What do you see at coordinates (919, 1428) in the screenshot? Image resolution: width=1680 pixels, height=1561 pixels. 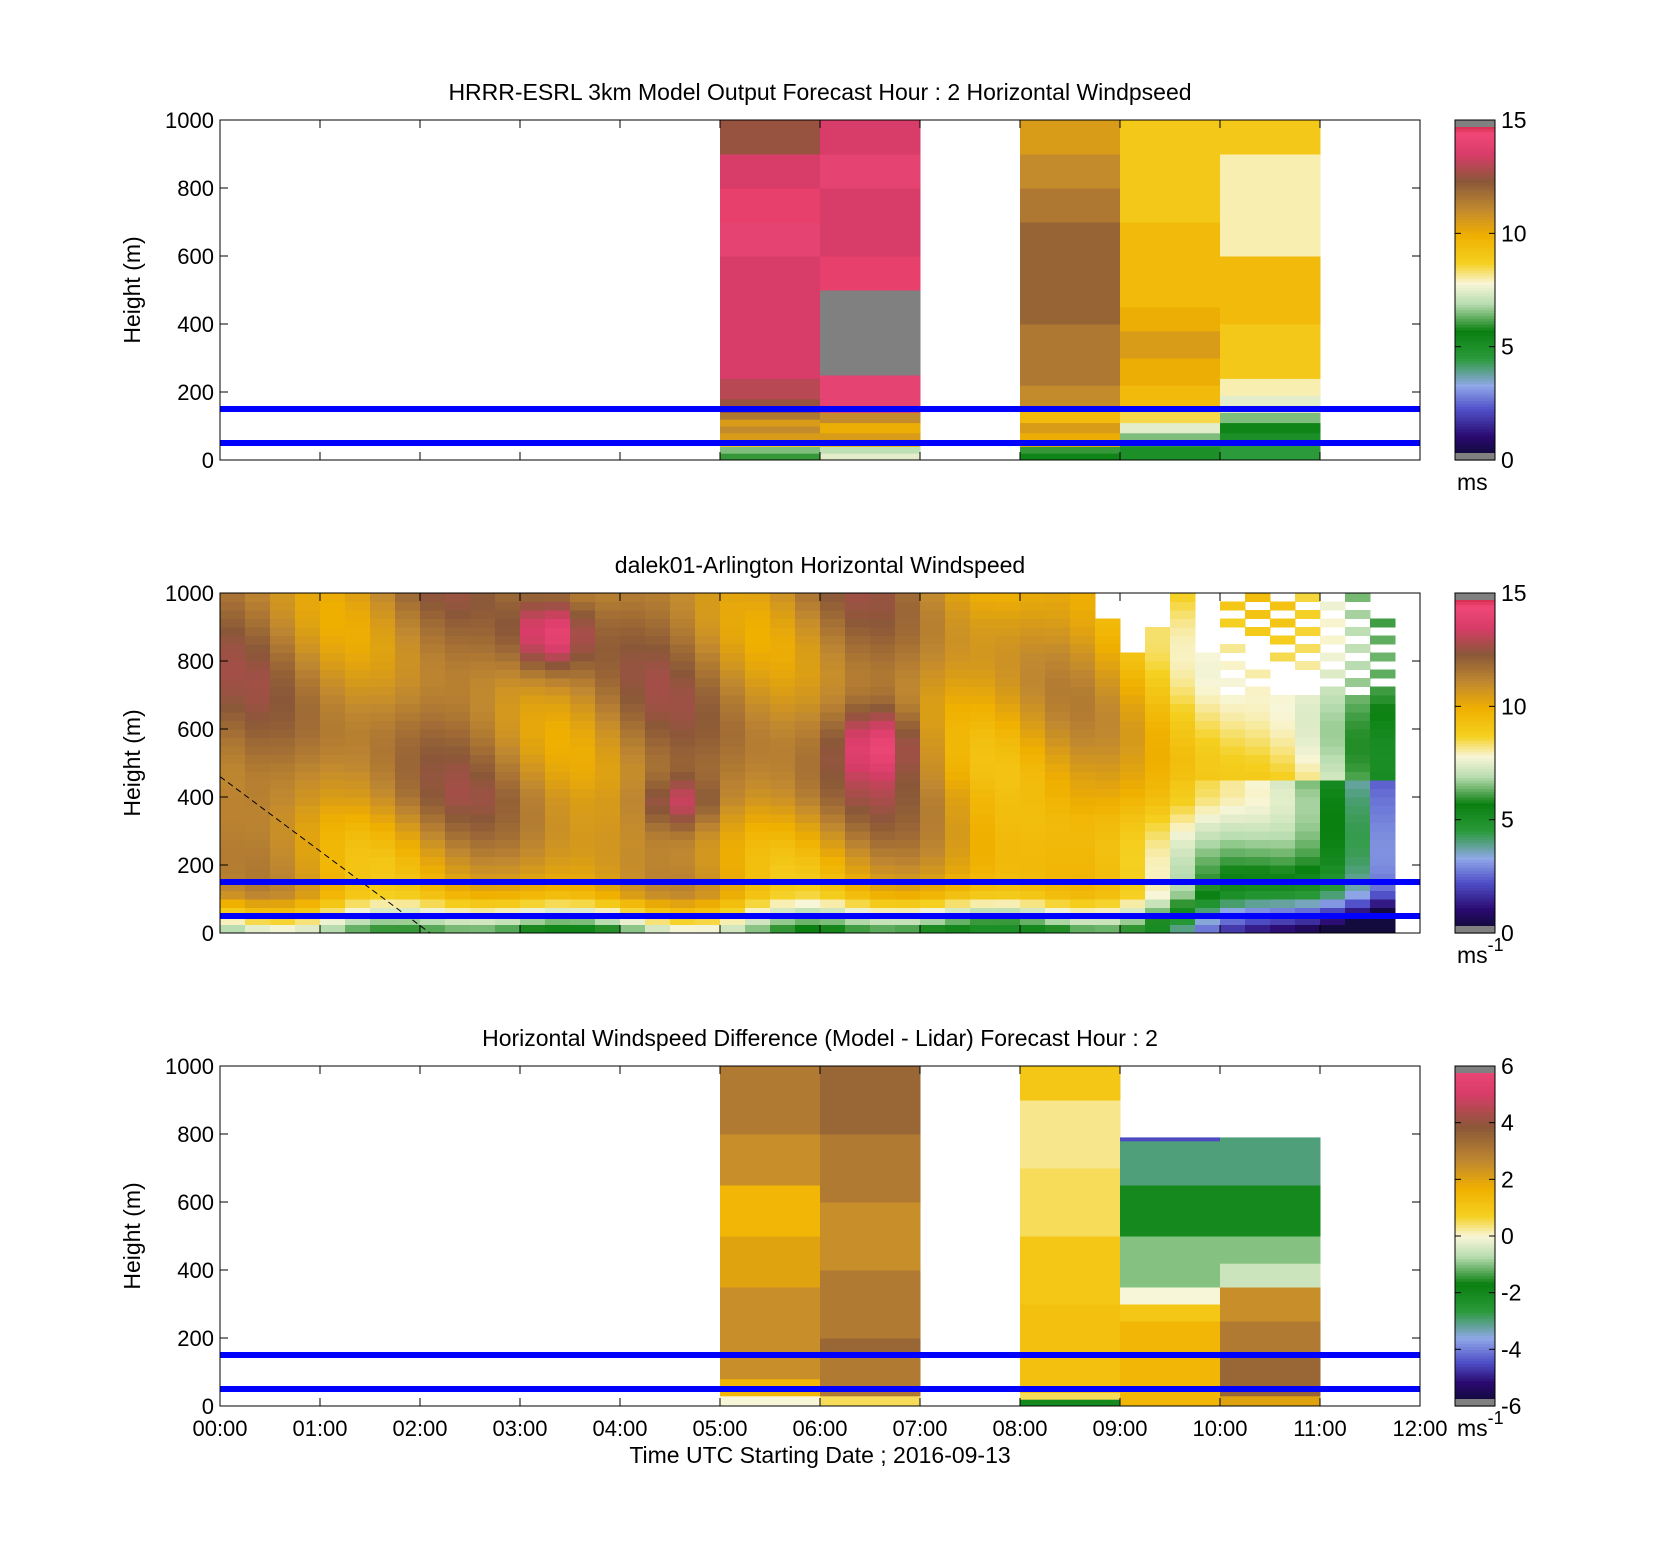 I see `x-tick-label: 07:00` at bounding box center [919, 1428].